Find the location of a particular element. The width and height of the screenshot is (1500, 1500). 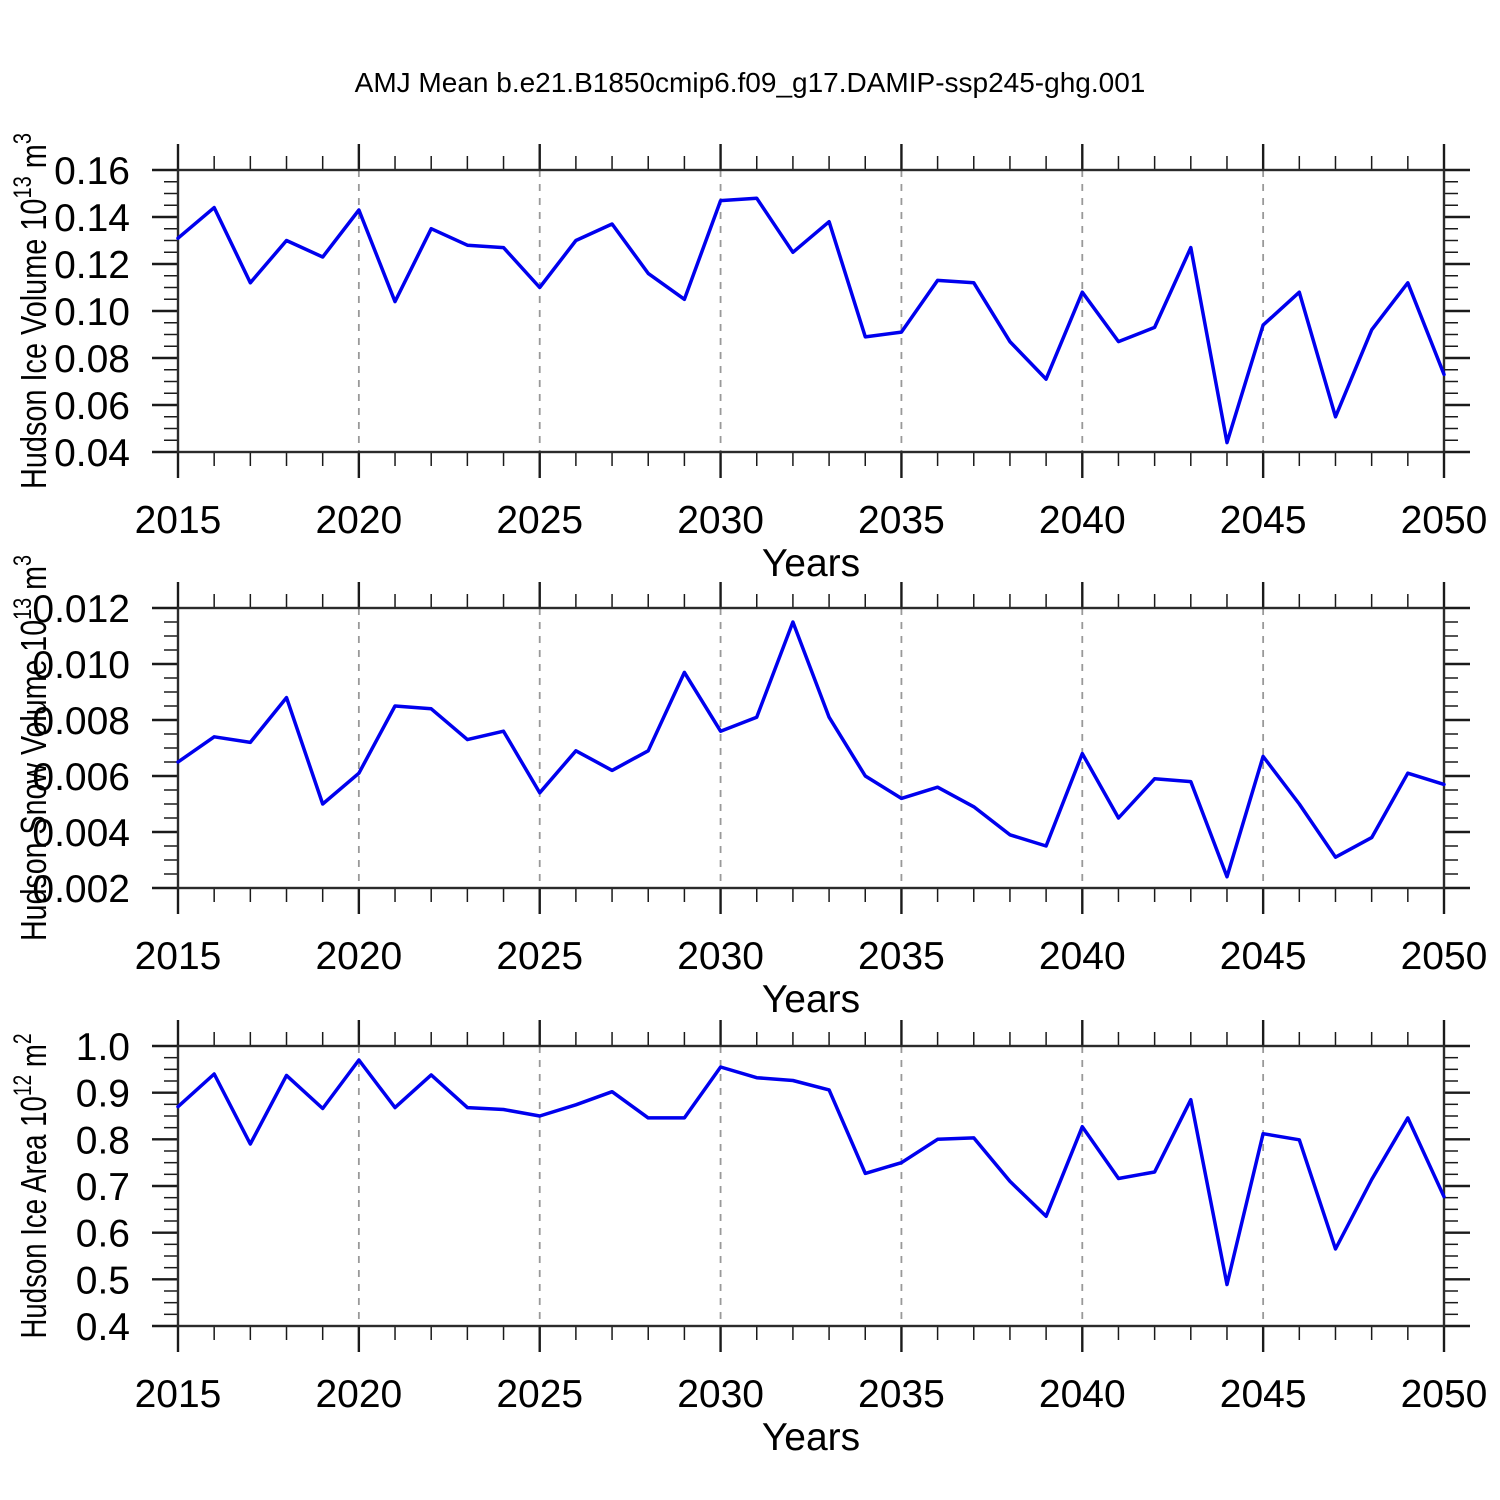

y-axis-title-sup: 12 is located at coordinates (23, 1085).